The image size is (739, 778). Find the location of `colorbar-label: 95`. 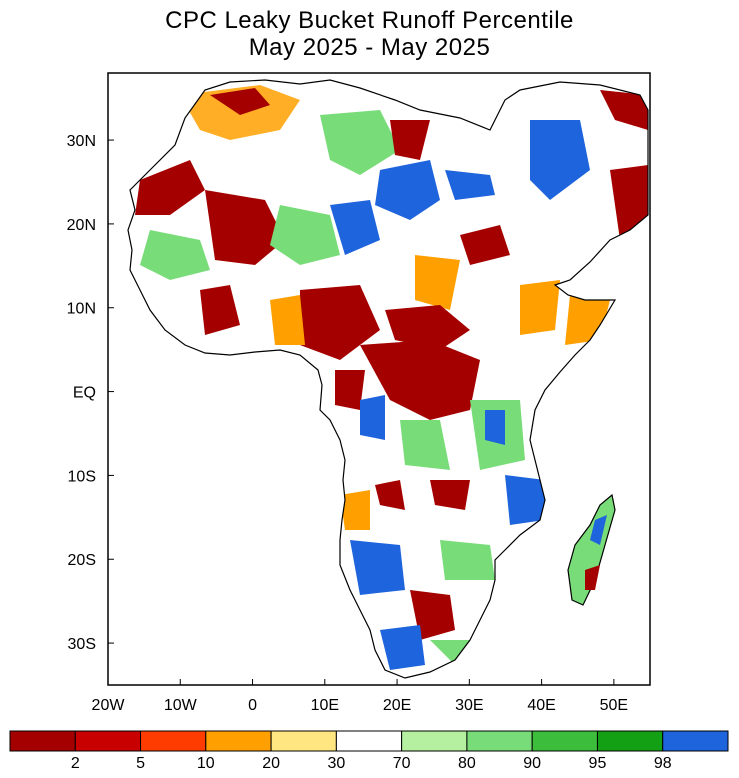

colorbar-label: 95 is located at coordinates (598, 763).